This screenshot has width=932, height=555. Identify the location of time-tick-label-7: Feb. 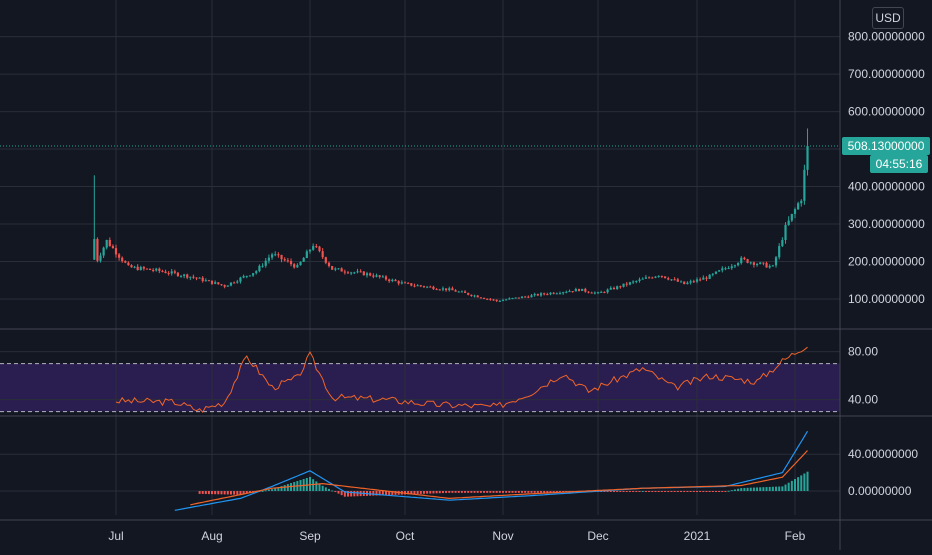
(795, 536).